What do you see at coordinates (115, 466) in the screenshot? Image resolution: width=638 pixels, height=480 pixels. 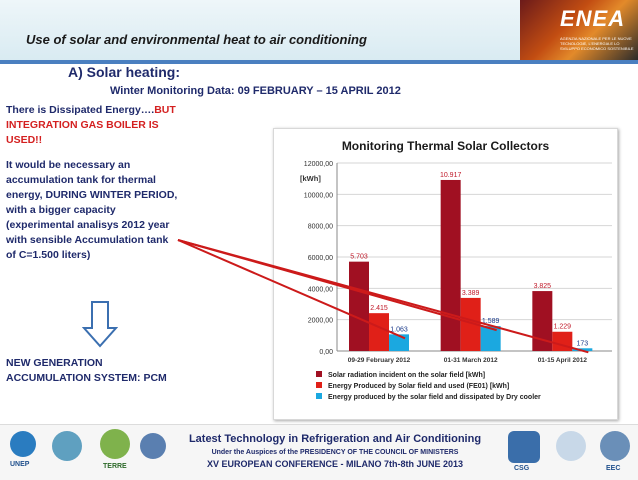 I see `terre-label: TERRE` at bounding box center [115, 466].